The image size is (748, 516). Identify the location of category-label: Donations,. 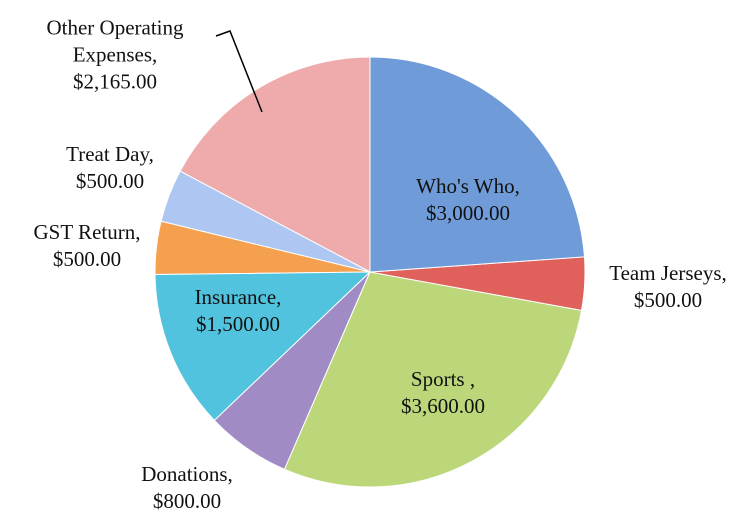
(187, 474).